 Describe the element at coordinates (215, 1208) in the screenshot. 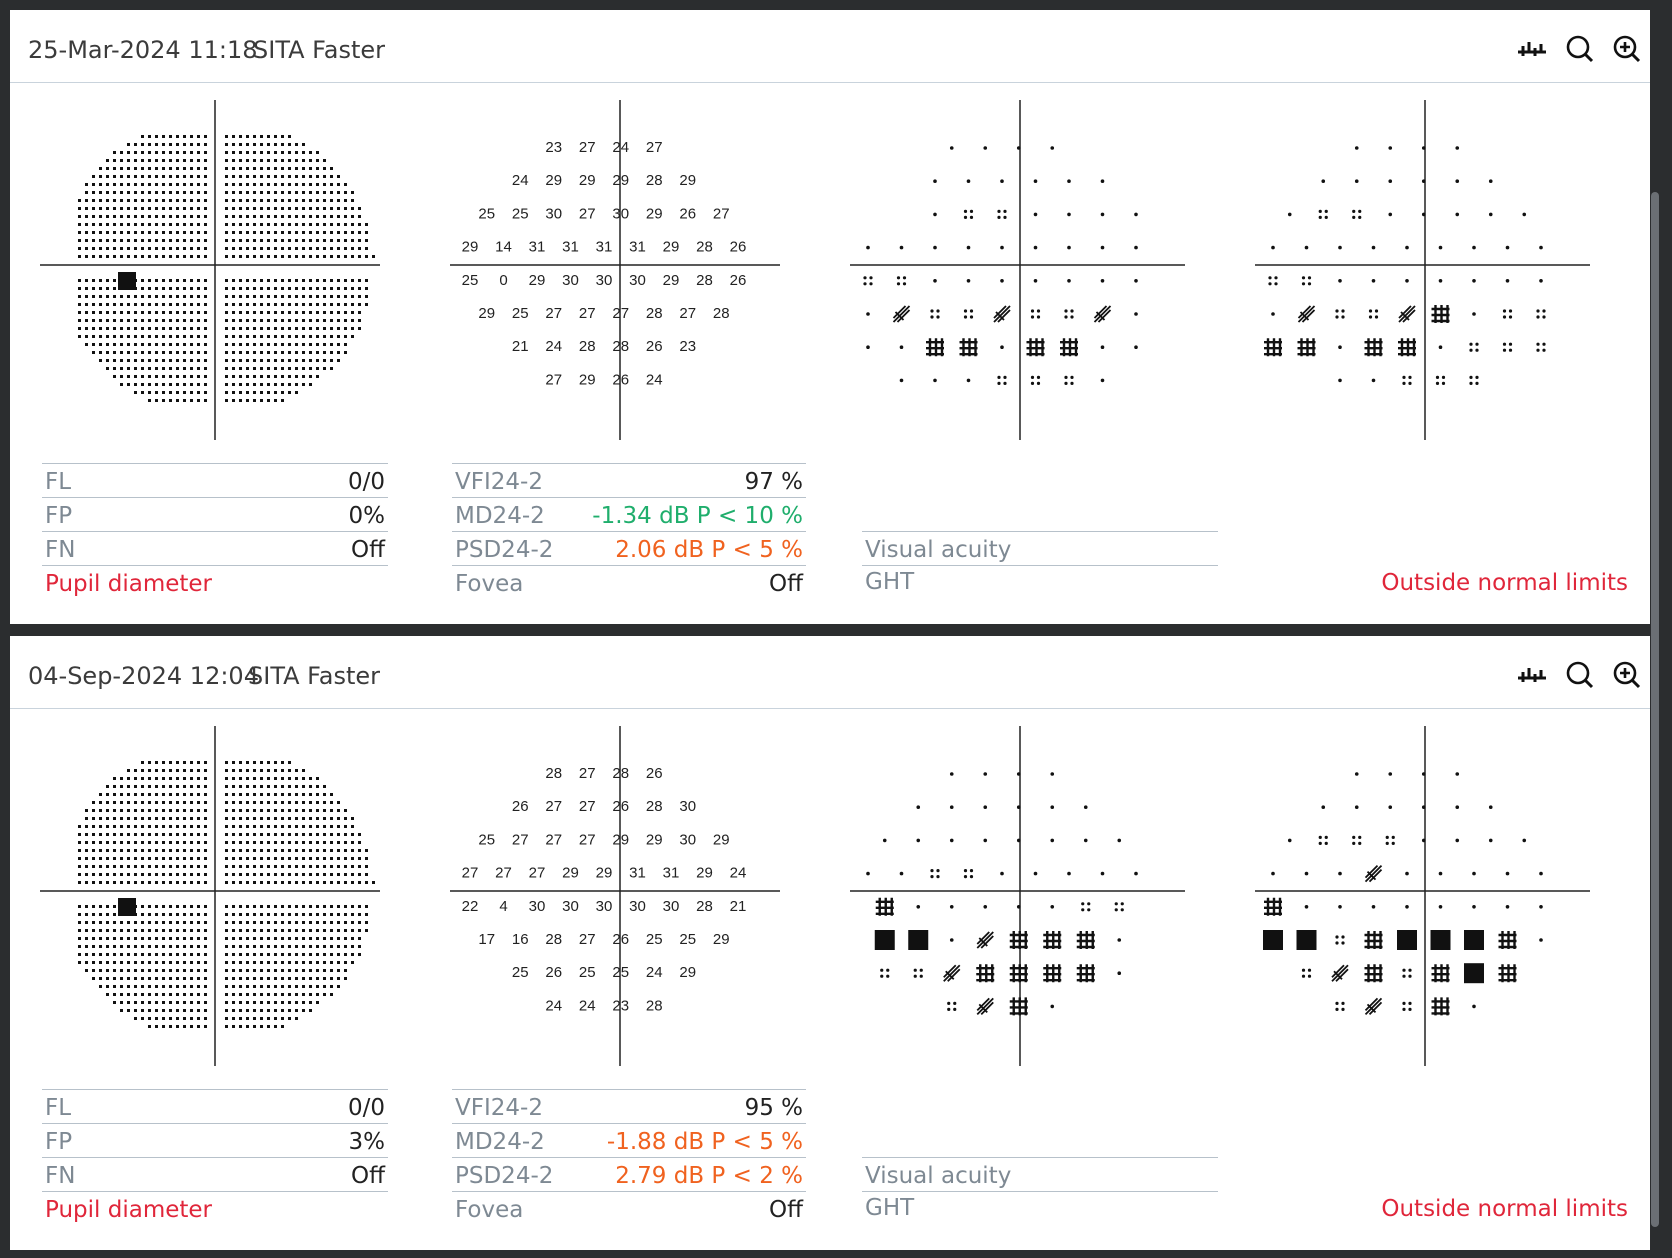

I see `pupil-row: Pupil diameter` at that location.